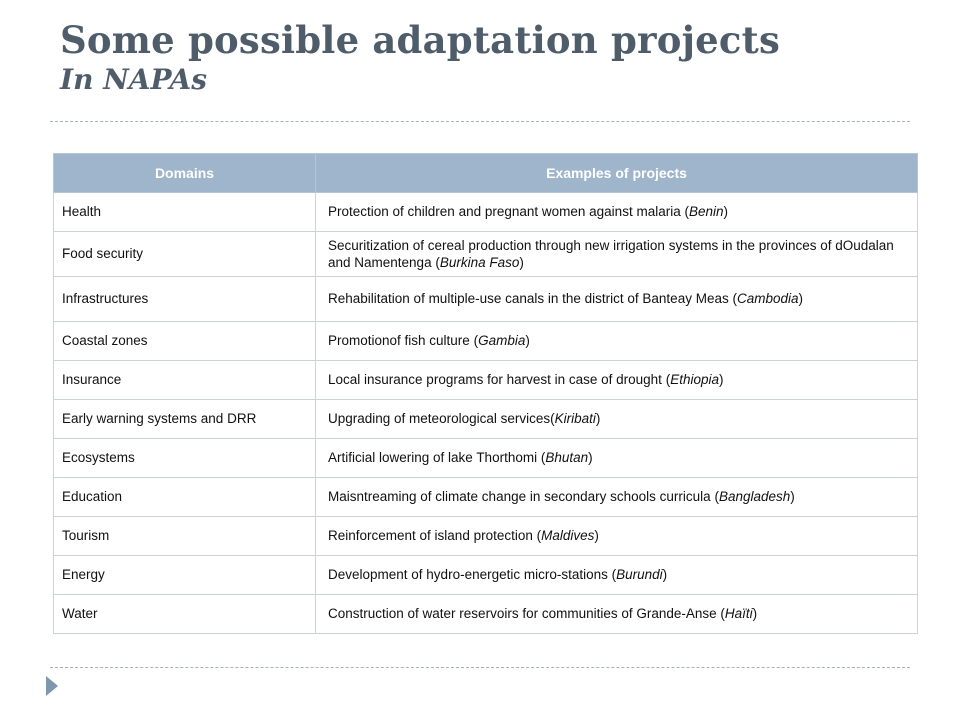 This screenshot has width=960, height=720. Describe the element at coordinates (439, 419) in the screenshot. I see `example-text: Upgrading of meteorological services` at that location.